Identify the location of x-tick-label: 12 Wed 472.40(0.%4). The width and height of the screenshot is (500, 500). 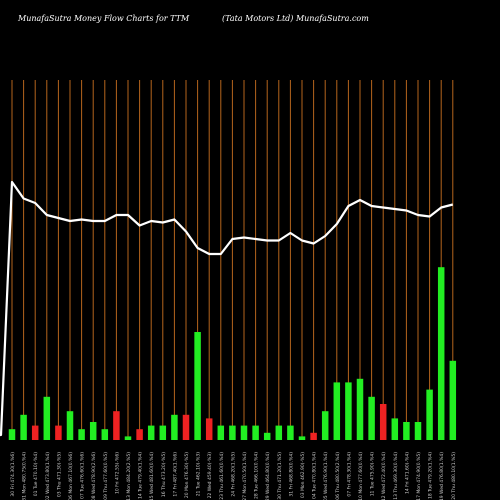
(384, 476).